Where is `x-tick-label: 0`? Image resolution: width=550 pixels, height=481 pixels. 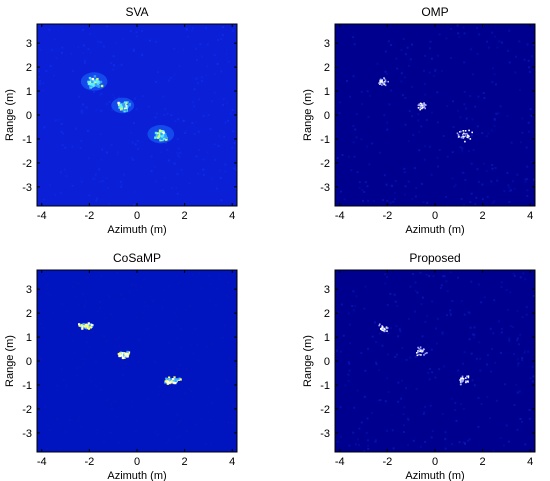 x-tick-label: 0 is located at coordinates (435, 216).